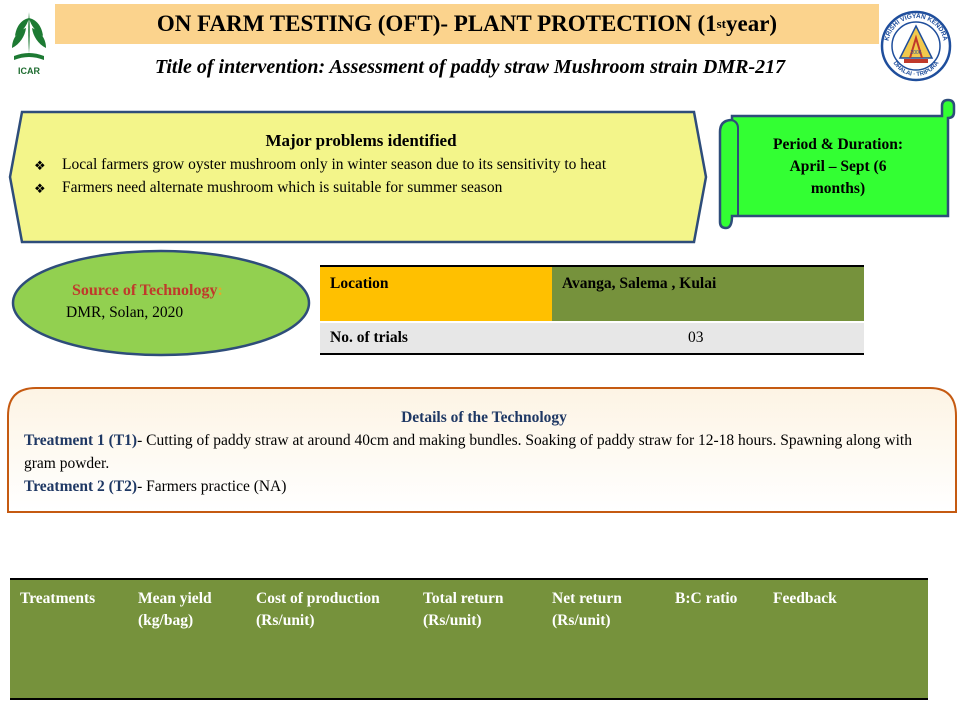 This screenshot has width=960, height=720. Describe the element at coordinates (220, 290) in the screenshot. I see `source-colon: :` at that location.